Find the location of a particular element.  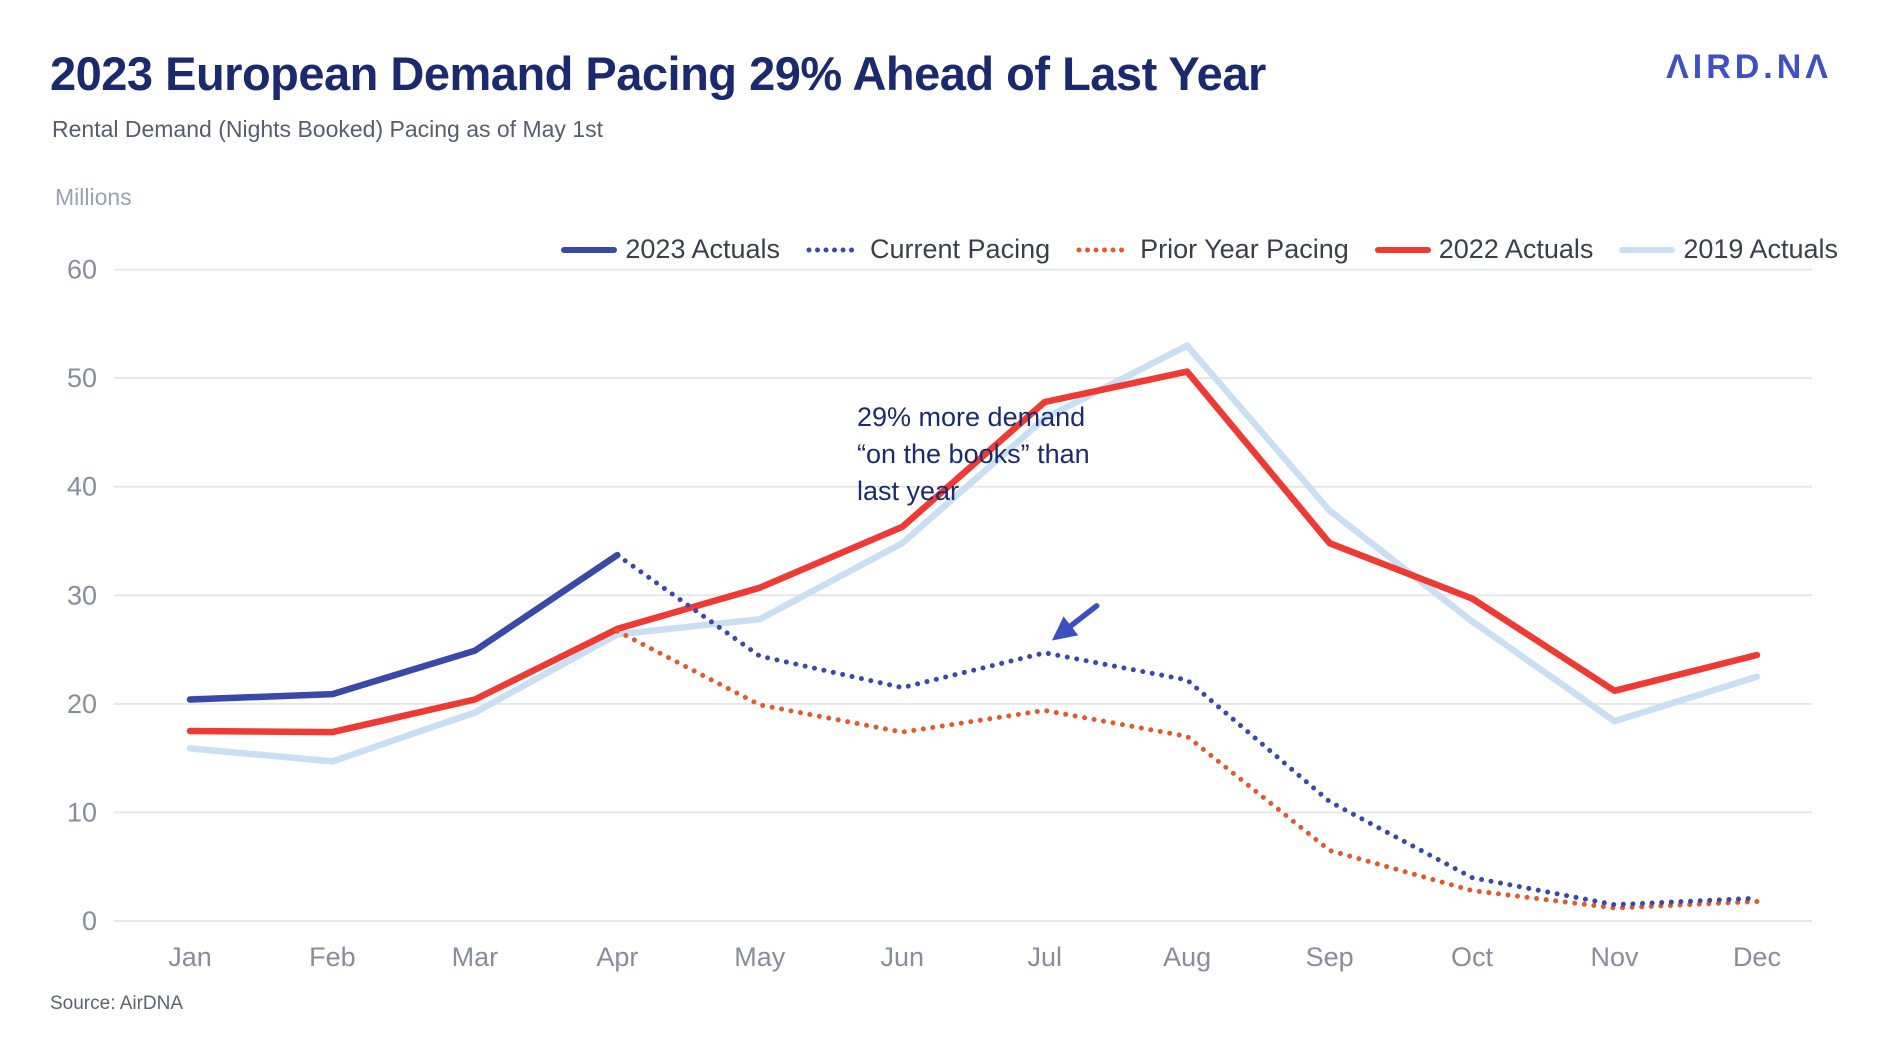

x-tick-label-dec: Dec is located at coordinates (1757, 957).